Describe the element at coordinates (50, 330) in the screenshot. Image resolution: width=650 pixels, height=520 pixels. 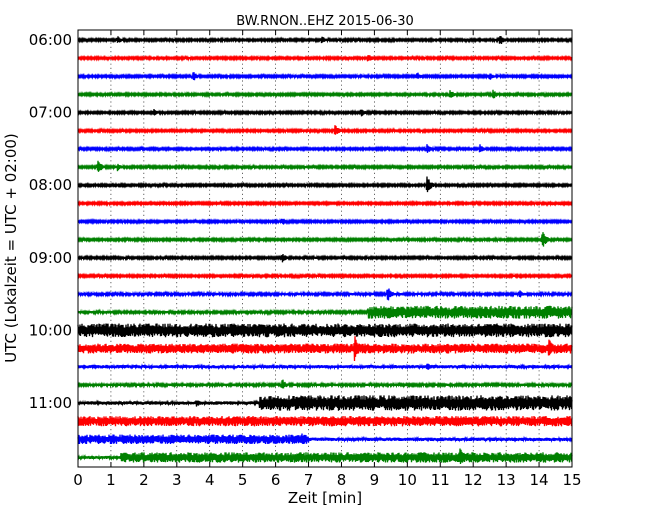
I see `y-tick-label: 10:00` at that location.